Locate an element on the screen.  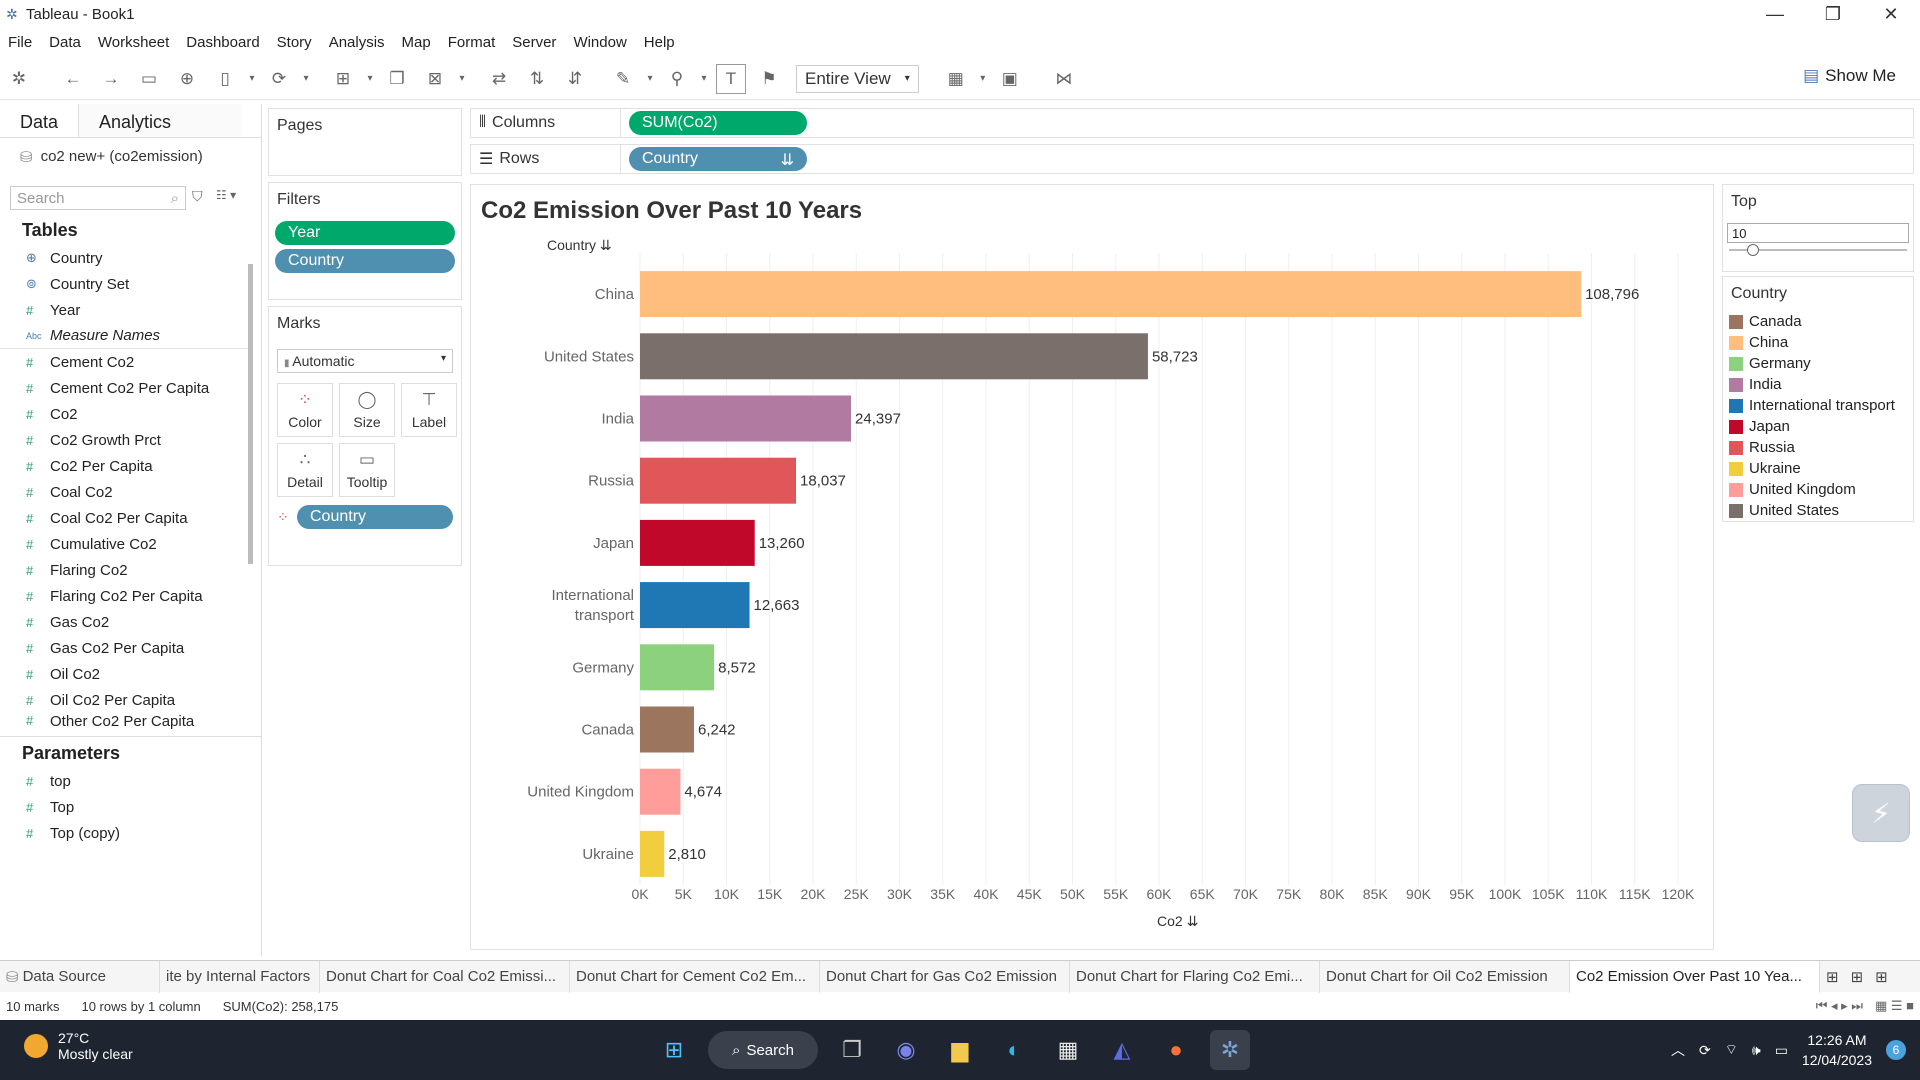
tab-data-source: ⛁ Data Source is located at coordinates (80, 976).